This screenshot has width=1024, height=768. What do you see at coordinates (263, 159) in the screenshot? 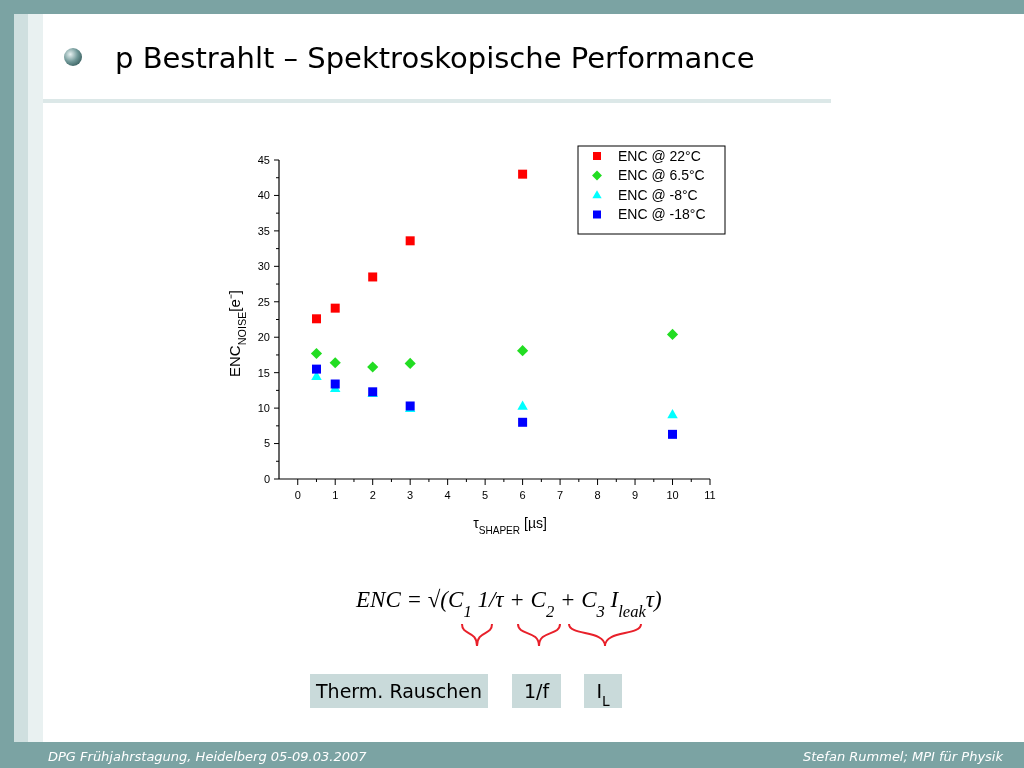
I see `y-tick-label: 45` at bounding box center [263, 159].